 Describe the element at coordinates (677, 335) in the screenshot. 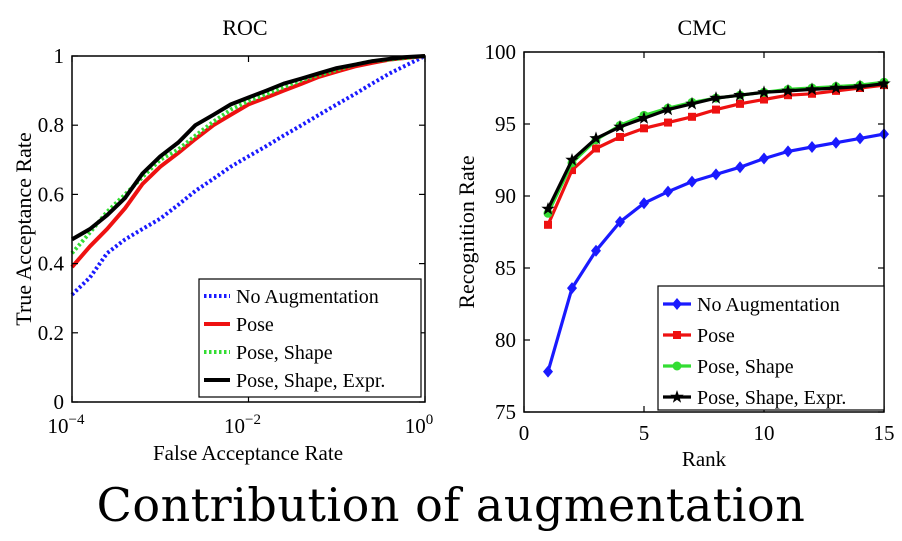

I see `cmc-legend-marker-pose` at that location.